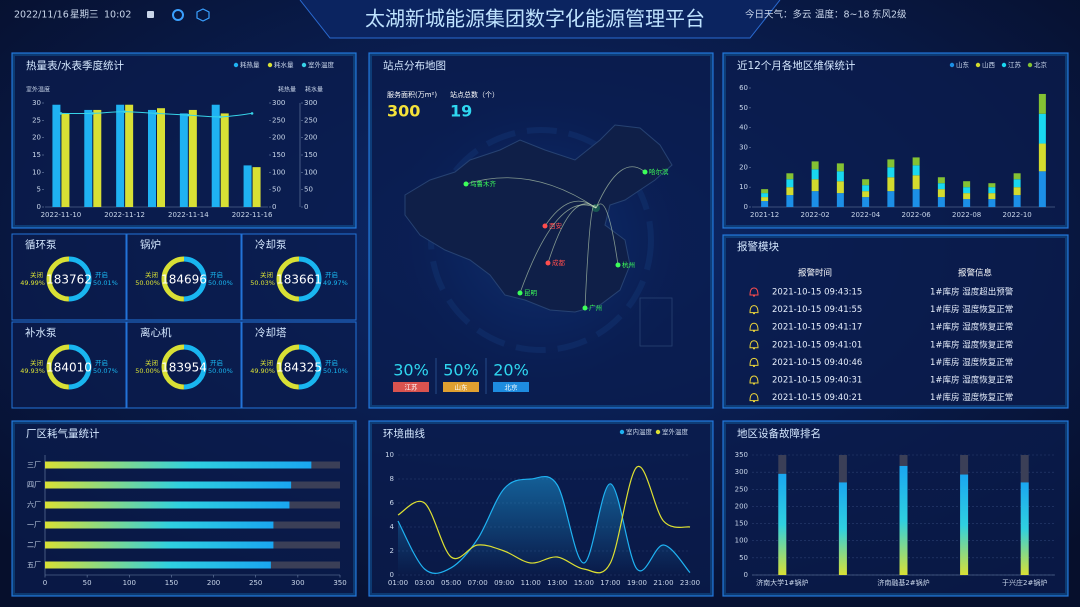  Describe the element at coordinates (178, 15) in the screenshot. I see `browser-icon` at that location.